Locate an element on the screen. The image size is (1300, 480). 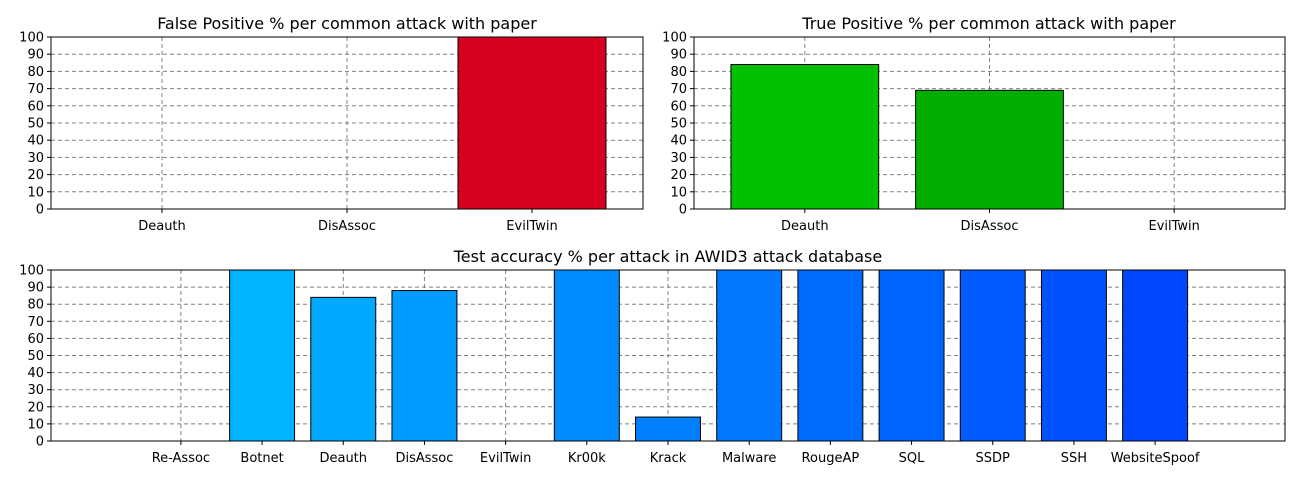
bar-ssdp is located at coordinates (992, 355).